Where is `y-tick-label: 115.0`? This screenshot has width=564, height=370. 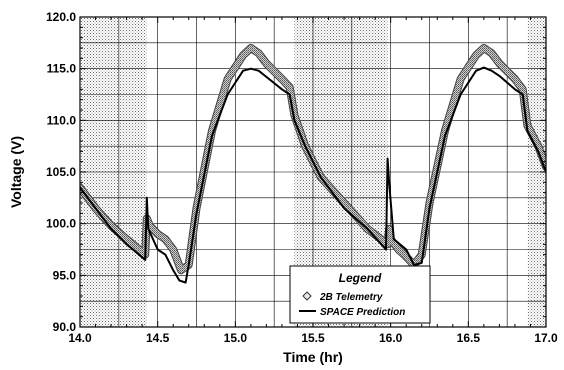 y-tick-label: 115.0 is located at coordinates (62, 69).